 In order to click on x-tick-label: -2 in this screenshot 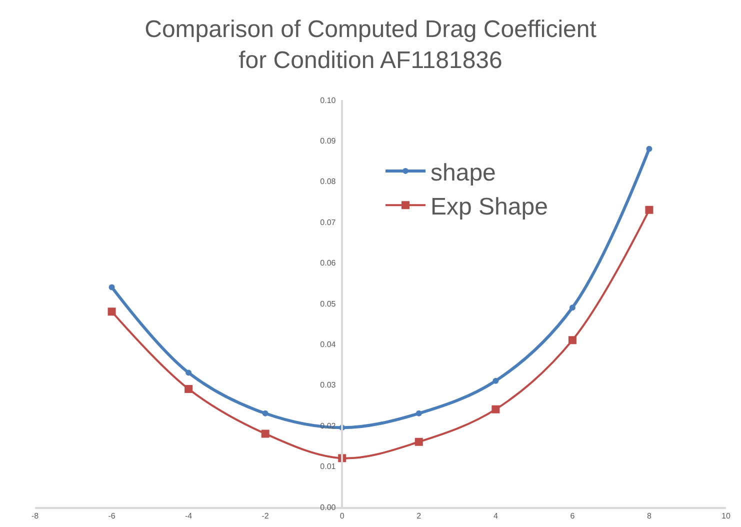, I will do `click(266, 515)`.